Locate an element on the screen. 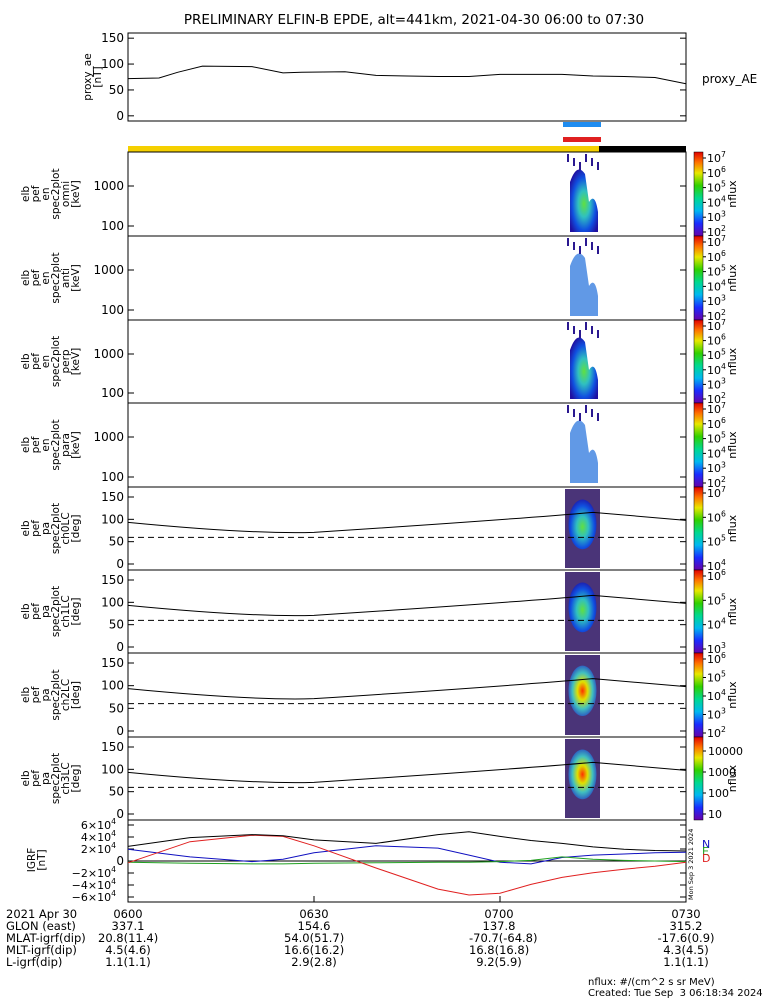 The height and width of the screenshot is (1000, 775). x-axis-tick-label: 0630 is located at coordinates (314, 914).